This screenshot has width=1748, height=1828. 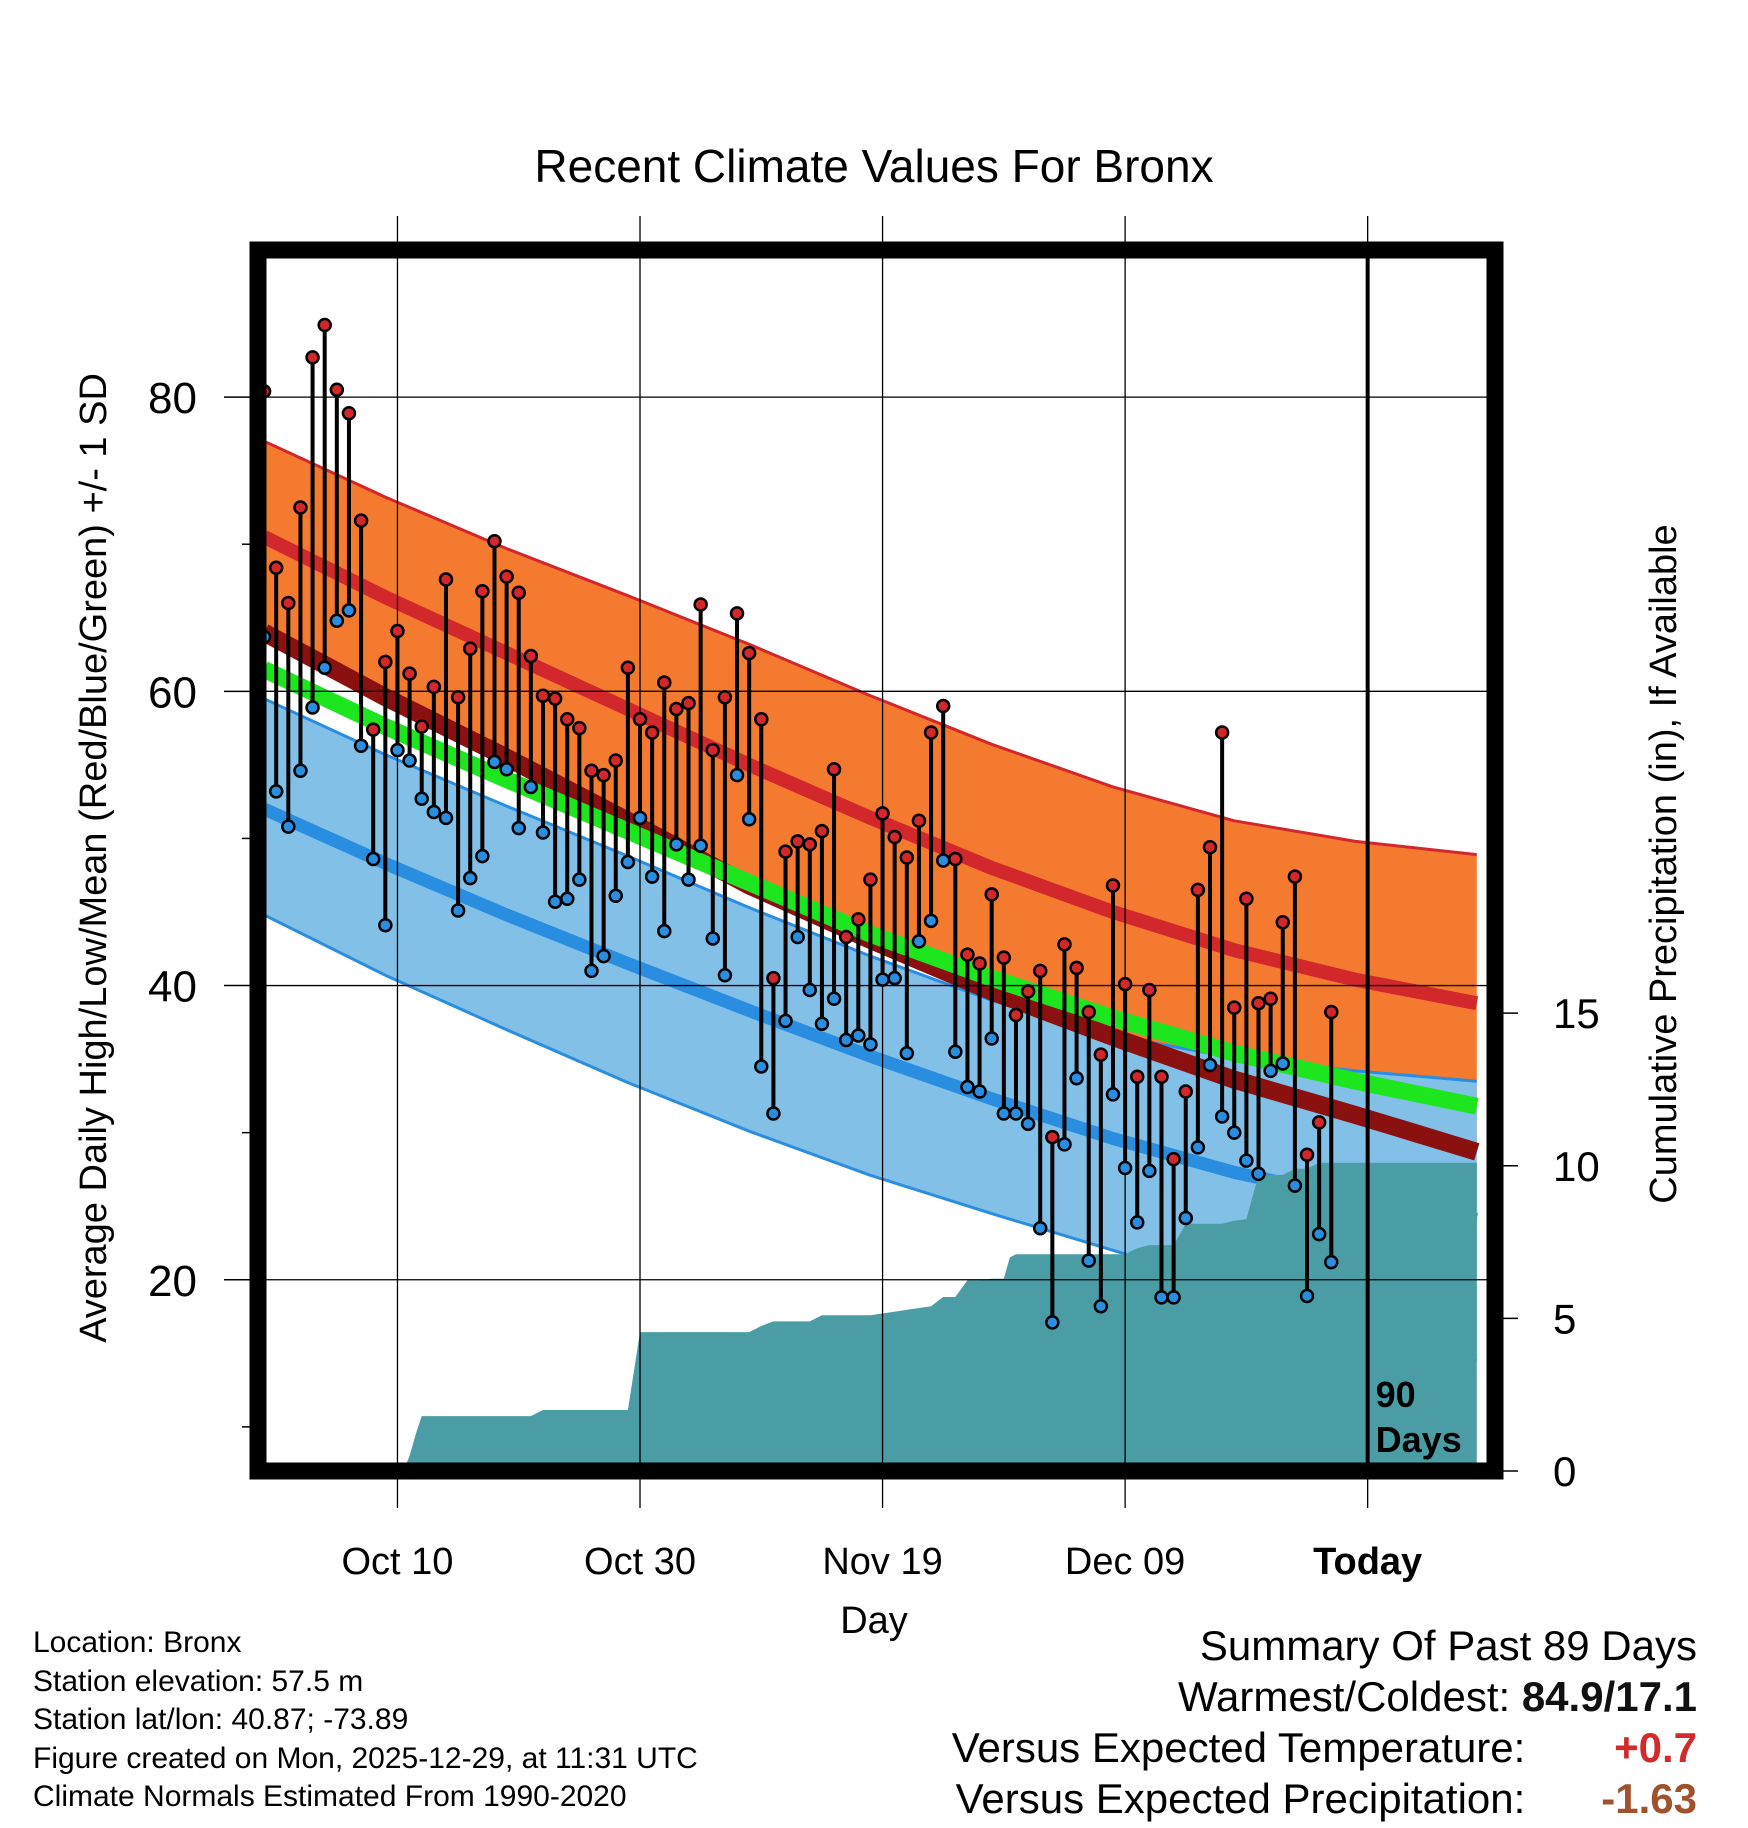 I want to click on y-tick-label: 80, so click(x=172, y=398).